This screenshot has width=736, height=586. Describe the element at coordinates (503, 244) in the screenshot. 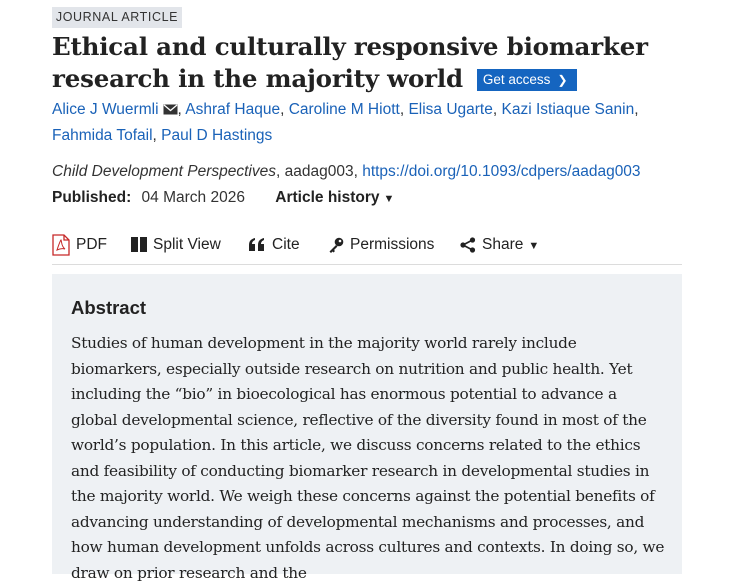

I see `share-label: Share` at that location.